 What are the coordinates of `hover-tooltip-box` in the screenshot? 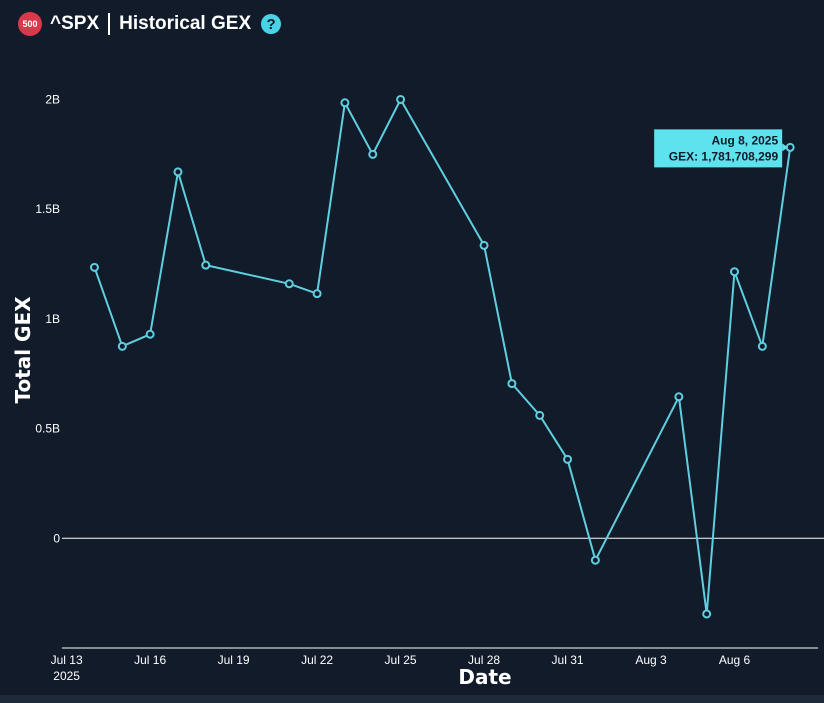 It's located at (718, 148).